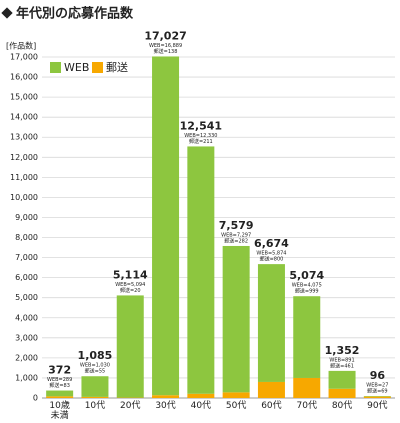 The height and width of the screenshot is (423, 400). I want to click on value-label: WEB=5,094, so click(130, 285).